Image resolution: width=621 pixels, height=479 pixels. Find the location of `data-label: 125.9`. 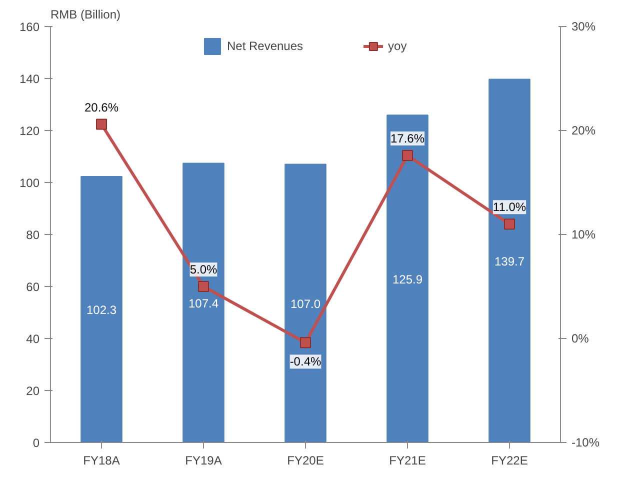

data-label: 125.9 is located at coordinates (407, 279).